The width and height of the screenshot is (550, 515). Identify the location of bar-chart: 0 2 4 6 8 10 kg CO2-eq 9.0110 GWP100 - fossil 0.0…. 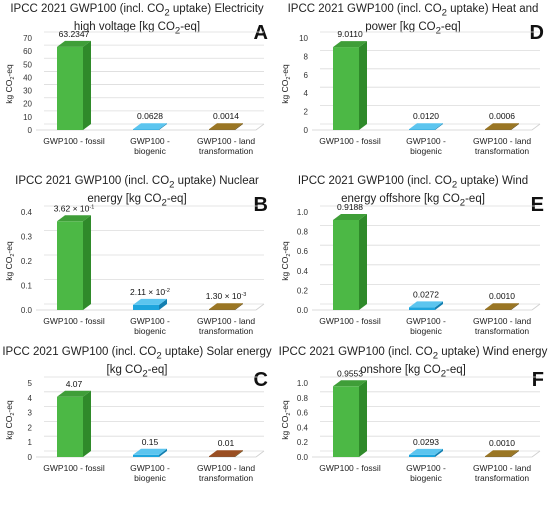
(410, 92).